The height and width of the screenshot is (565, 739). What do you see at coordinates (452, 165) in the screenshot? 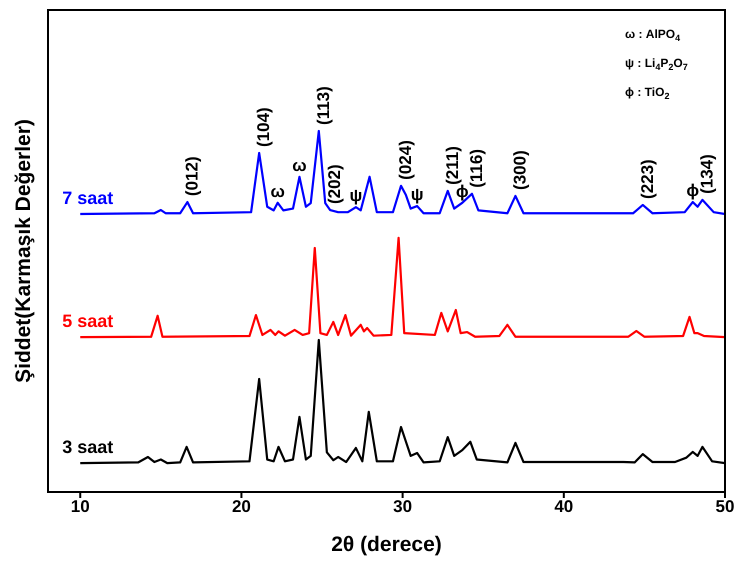
I see `annotation: (211)` at bounding box center [452, 165].